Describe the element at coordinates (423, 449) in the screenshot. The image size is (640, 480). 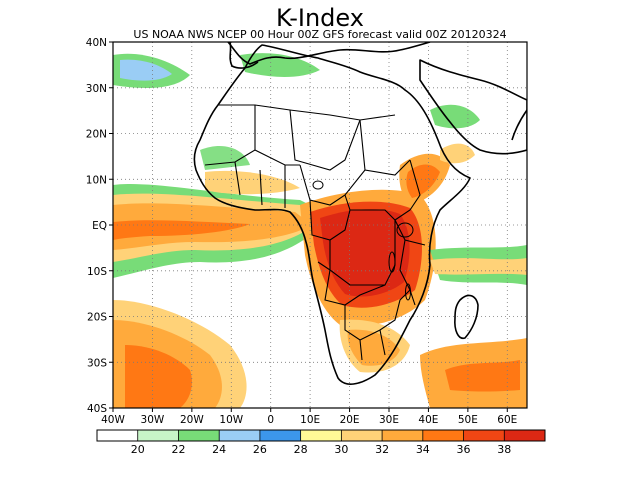
I see `colorbar-label: 34` at that location.